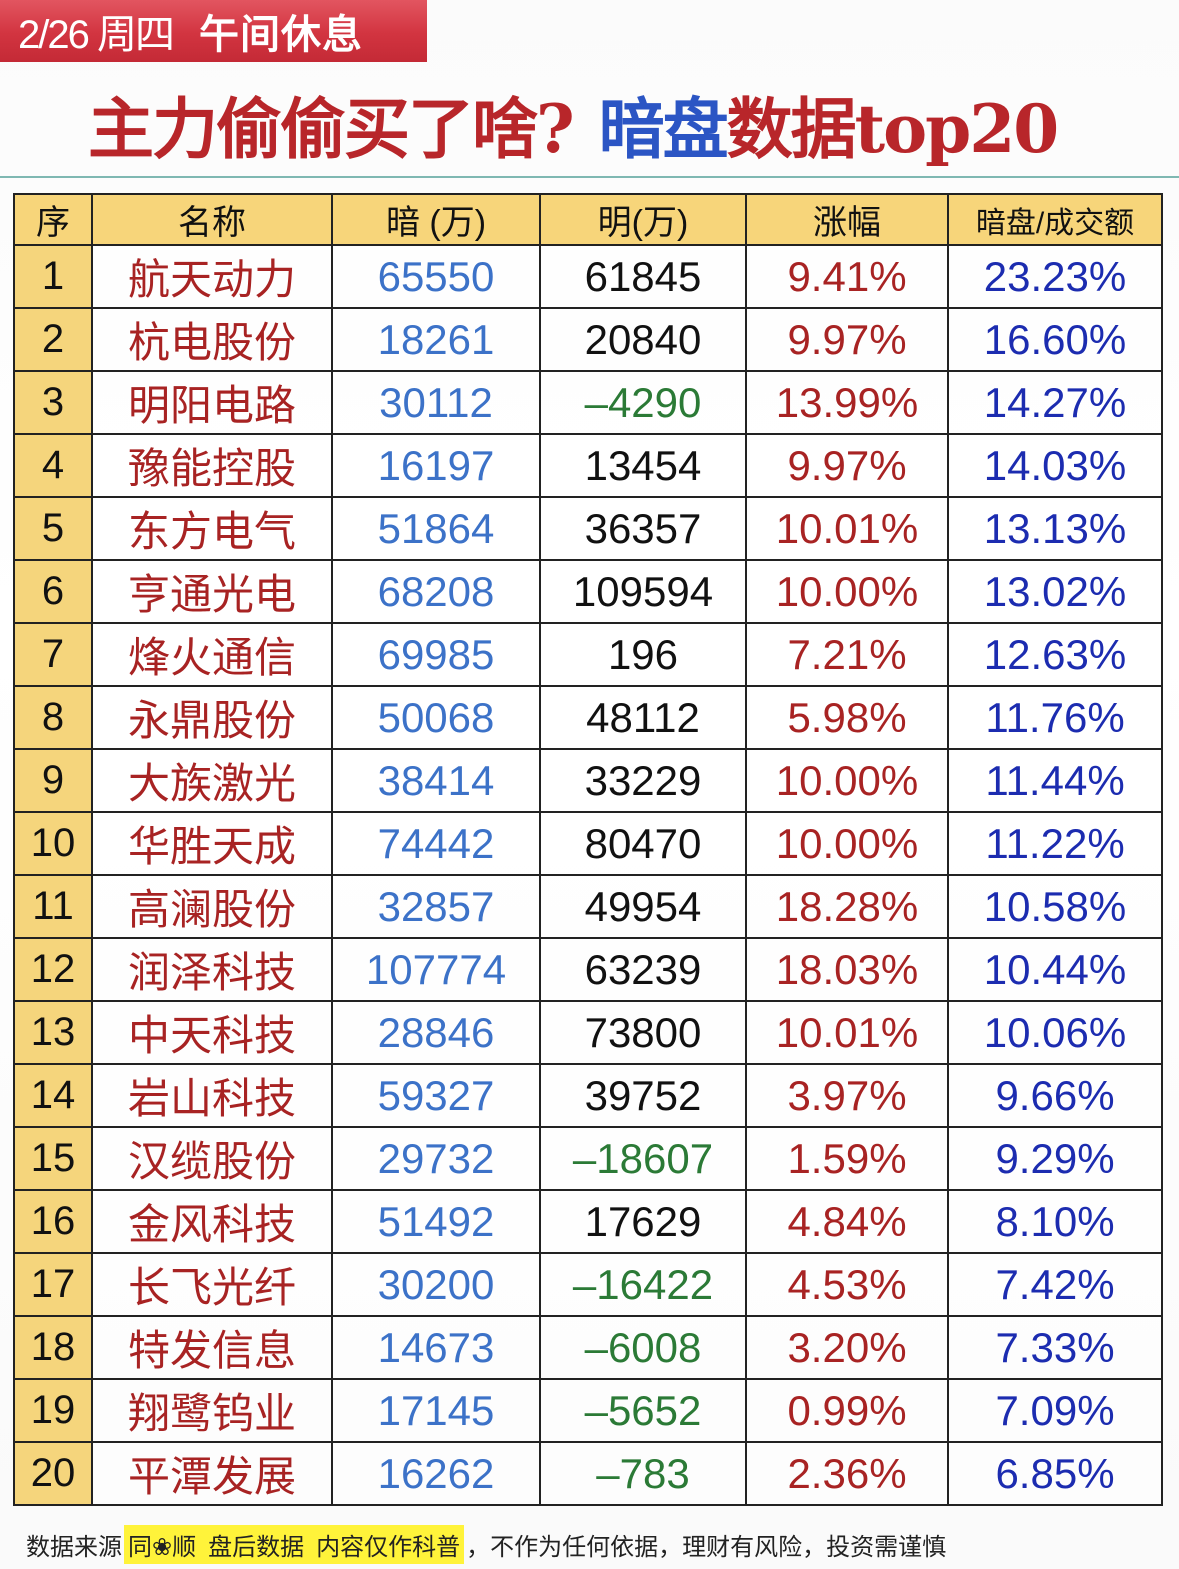  What do you see at coordinates (847, 402) in the screenshot?
I see `price-change: 13.99%` at bounding box center [847, 402].